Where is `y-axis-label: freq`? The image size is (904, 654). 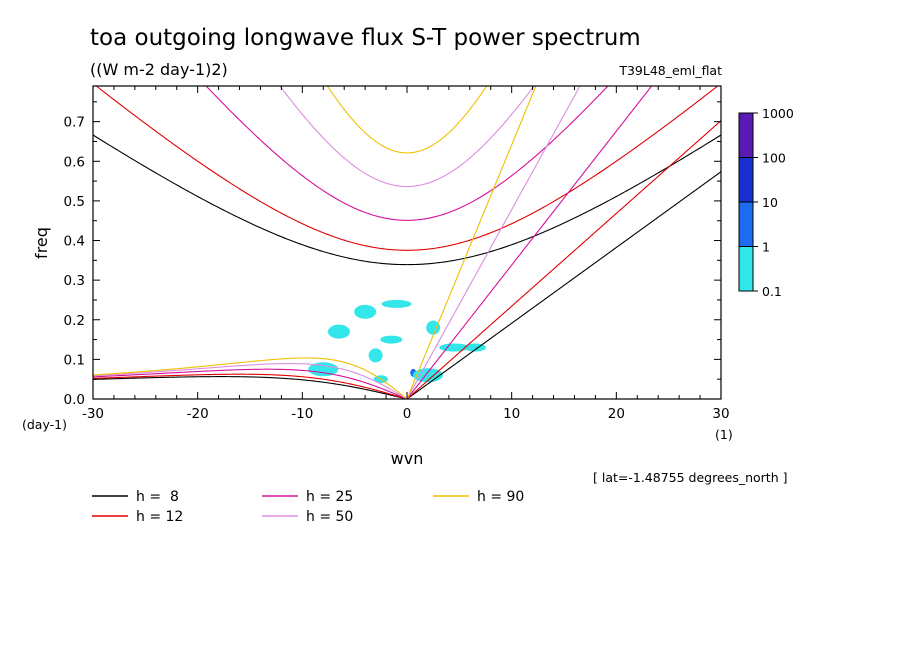 y-axis-label: freq is located at coordinates (41, 243).